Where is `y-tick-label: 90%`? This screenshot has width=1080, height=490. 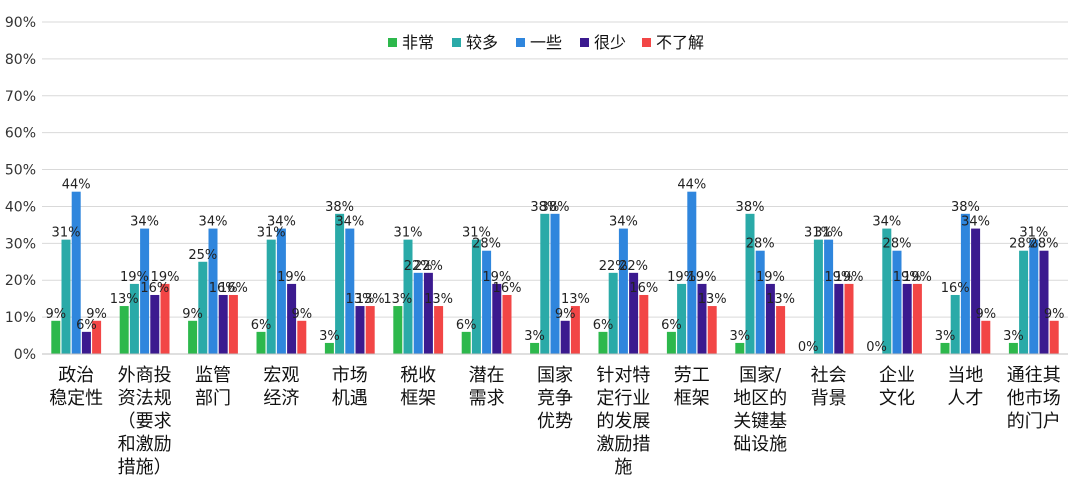 y-tick-label: 90% is located at coordinates (20, 23).